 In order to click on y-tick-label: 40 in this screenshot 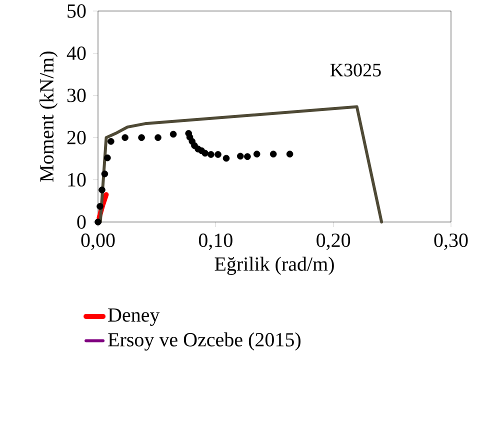, I will do `click(76, 53)`.